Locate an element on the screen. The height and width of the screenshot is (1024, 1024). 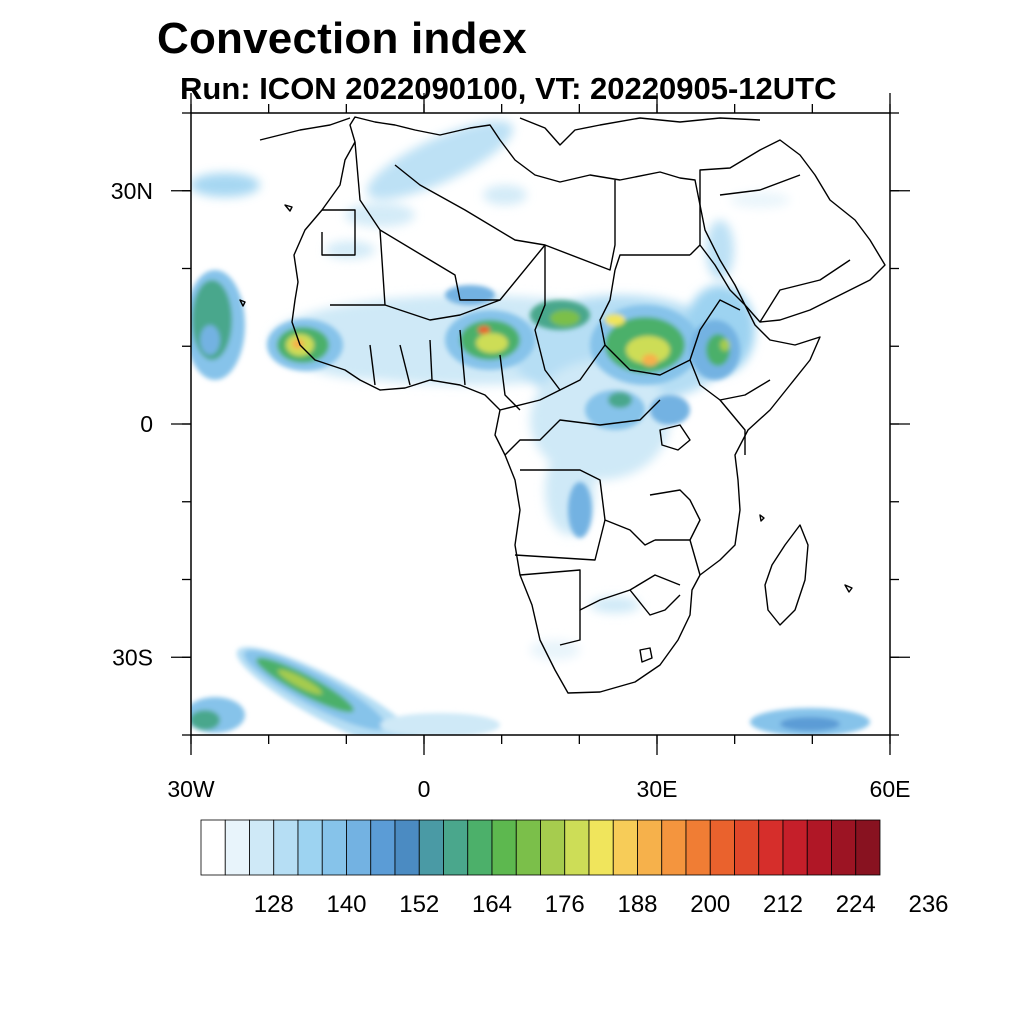
colorbar: 128 140 152 164 176 188 200 212 224 236 is located at coordinates (574, 868).